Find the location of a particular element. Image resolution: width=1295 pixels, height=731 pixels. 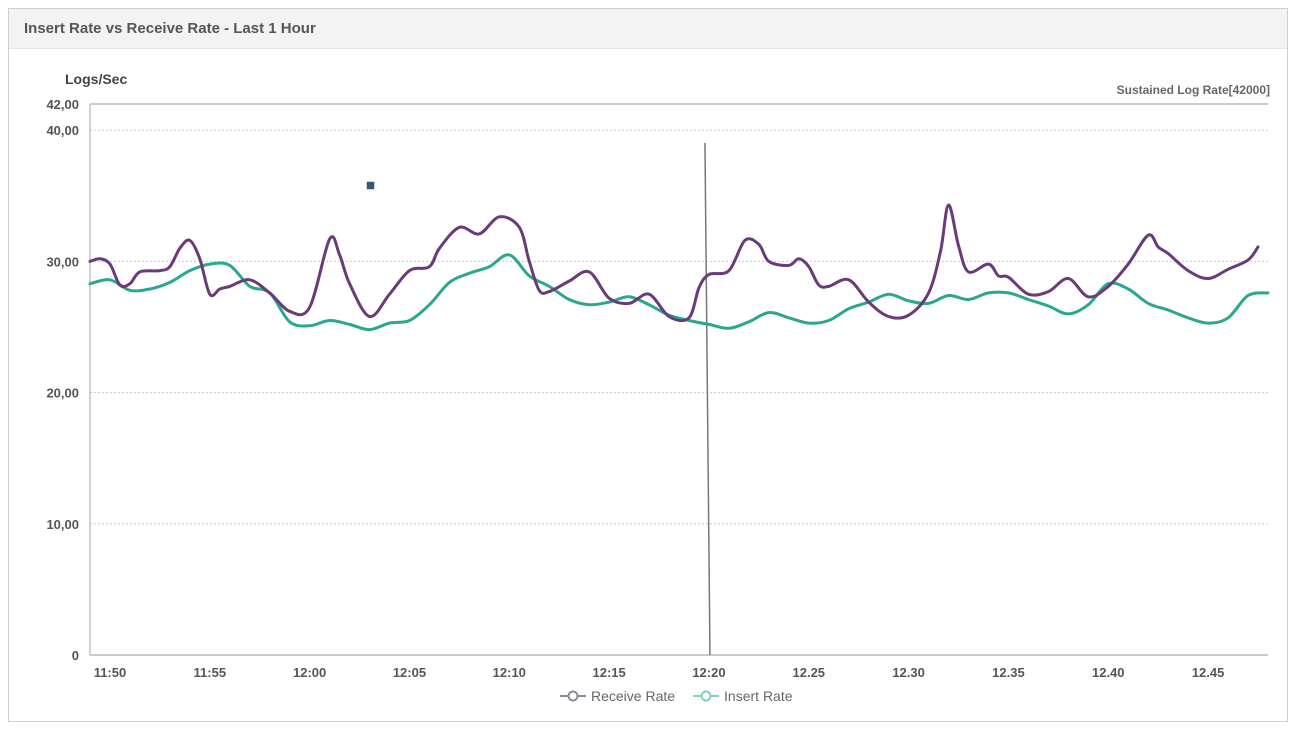

y-tick-label: 42,00 is located at coordinates (62, 104).